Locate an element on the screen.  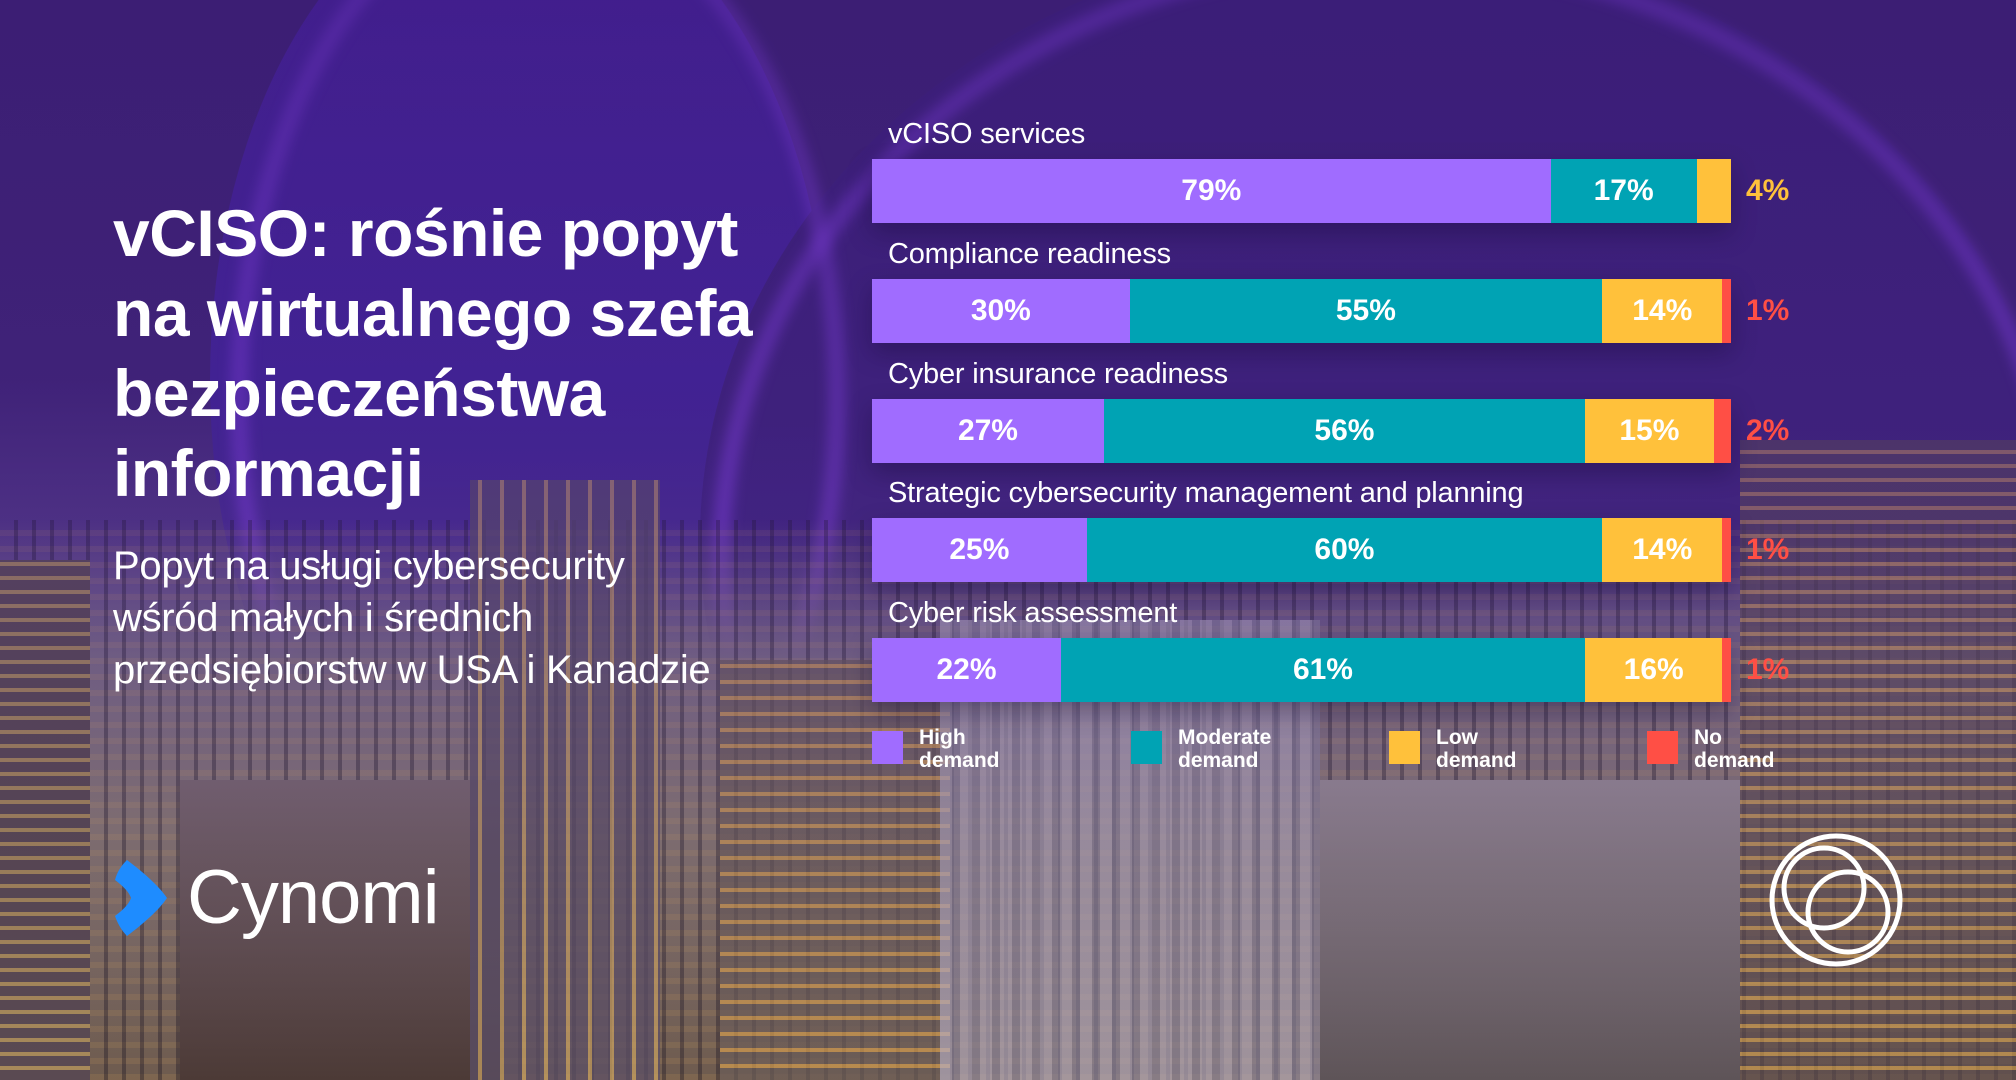
cynomi-logo: Cynomi is located at coordinates (276, 897).